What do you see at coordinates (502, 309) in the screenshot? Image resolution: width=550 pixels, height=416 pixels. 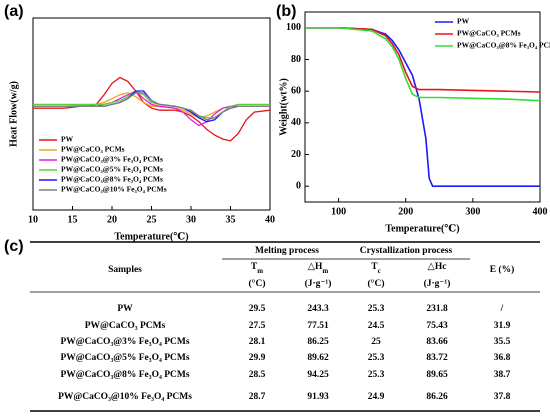 I see `cell: /` at bounding box center [502, 309].